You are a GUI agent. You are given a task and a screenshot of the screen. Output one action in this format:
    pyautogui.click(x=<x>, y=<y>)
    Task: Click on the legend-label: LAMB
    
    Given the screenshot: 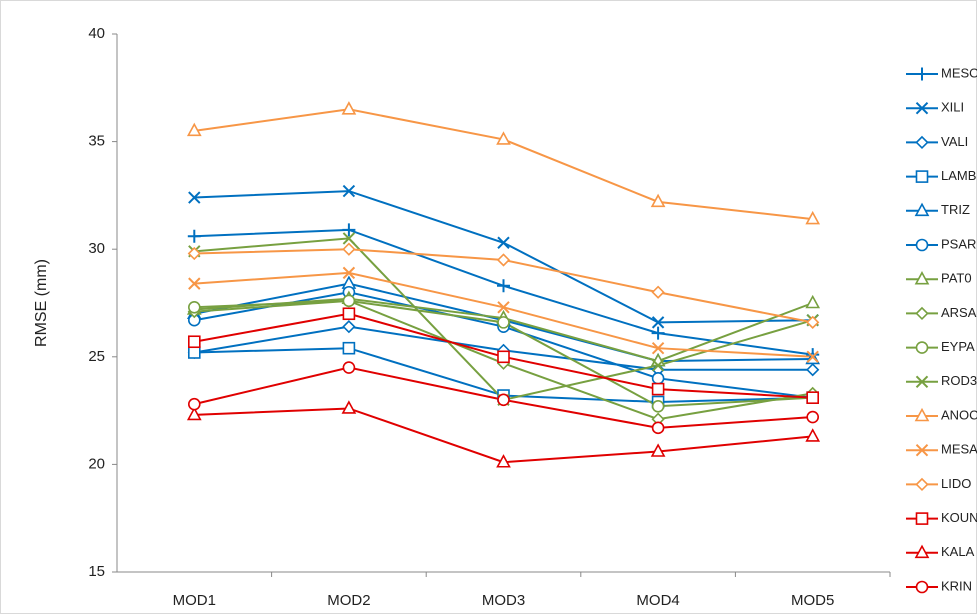 What is the action you would take?
    pyautogui.click(x=958, y=175)
    